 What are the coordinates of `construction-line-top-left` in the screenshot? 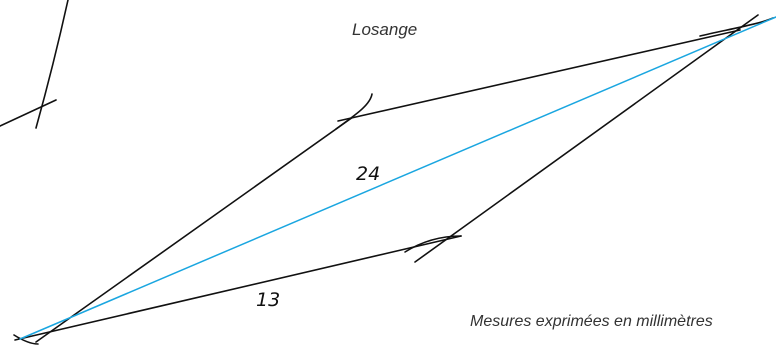 It's located at (28, 113).